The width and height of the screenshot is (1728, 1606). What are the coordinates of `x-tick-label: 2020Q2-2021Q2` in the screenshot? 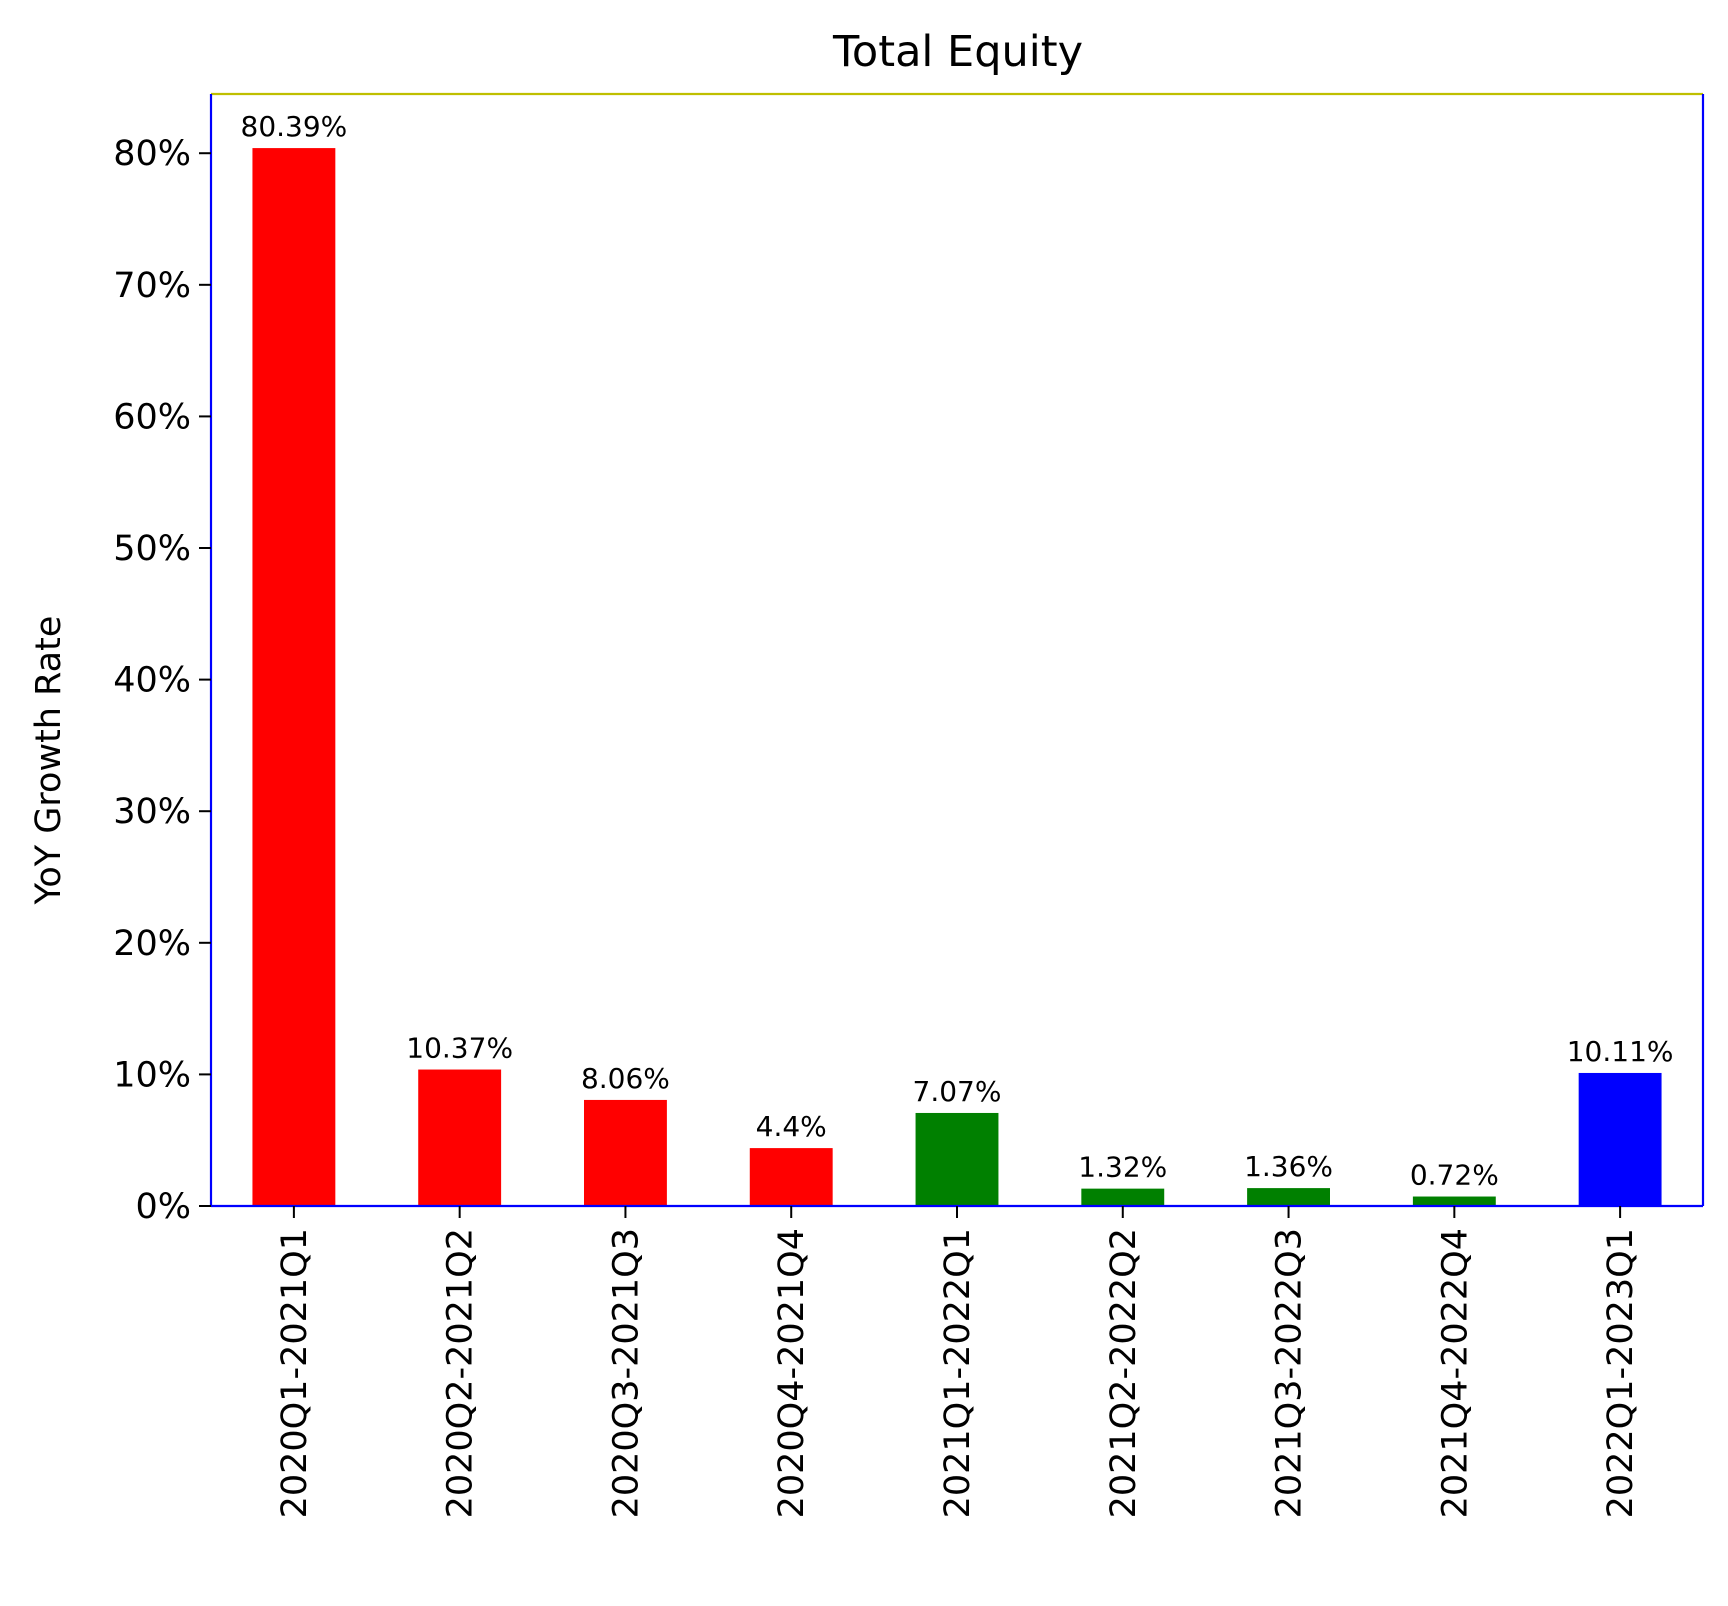 It's located at (461, 1373).